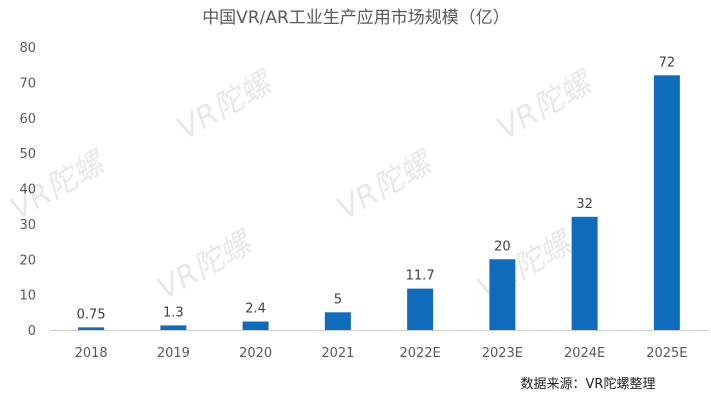 The width and height of the screenshot is (711, 410). I want to click on bar-2020, so click(255, 325).